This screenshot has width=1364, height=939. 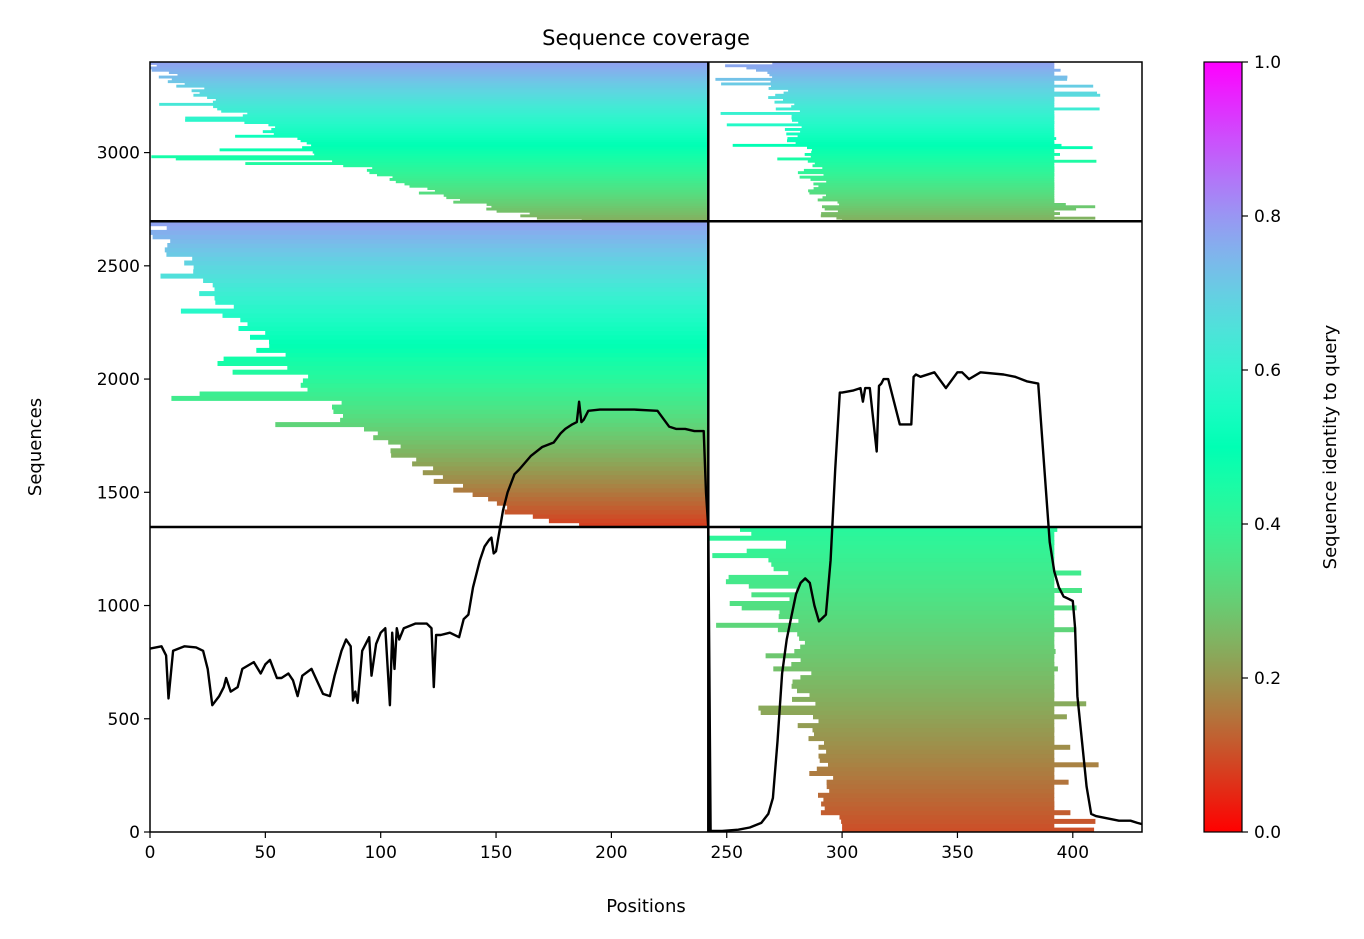 What do you see at coordinates (1073, 853) in the screenshot?
I see `x-tick-label: 400` at bounding box center [1073, 853].